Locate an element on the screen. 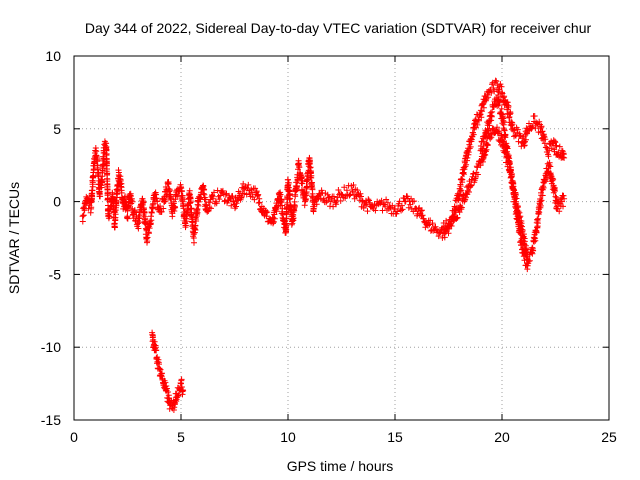  x-tick-label: 0 is located at coordinates (74, 437).